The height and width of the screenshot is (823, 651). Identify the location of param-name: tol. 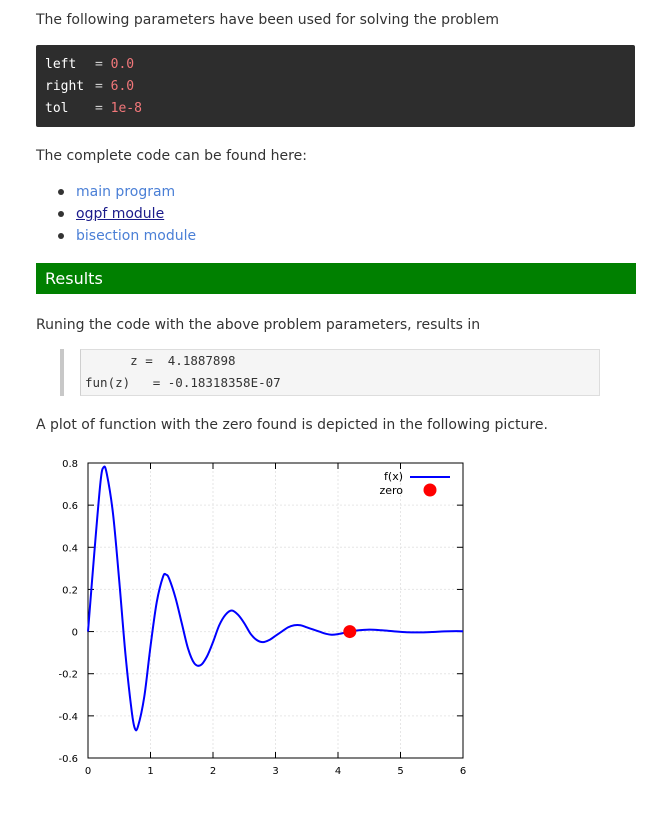
(57, 108).